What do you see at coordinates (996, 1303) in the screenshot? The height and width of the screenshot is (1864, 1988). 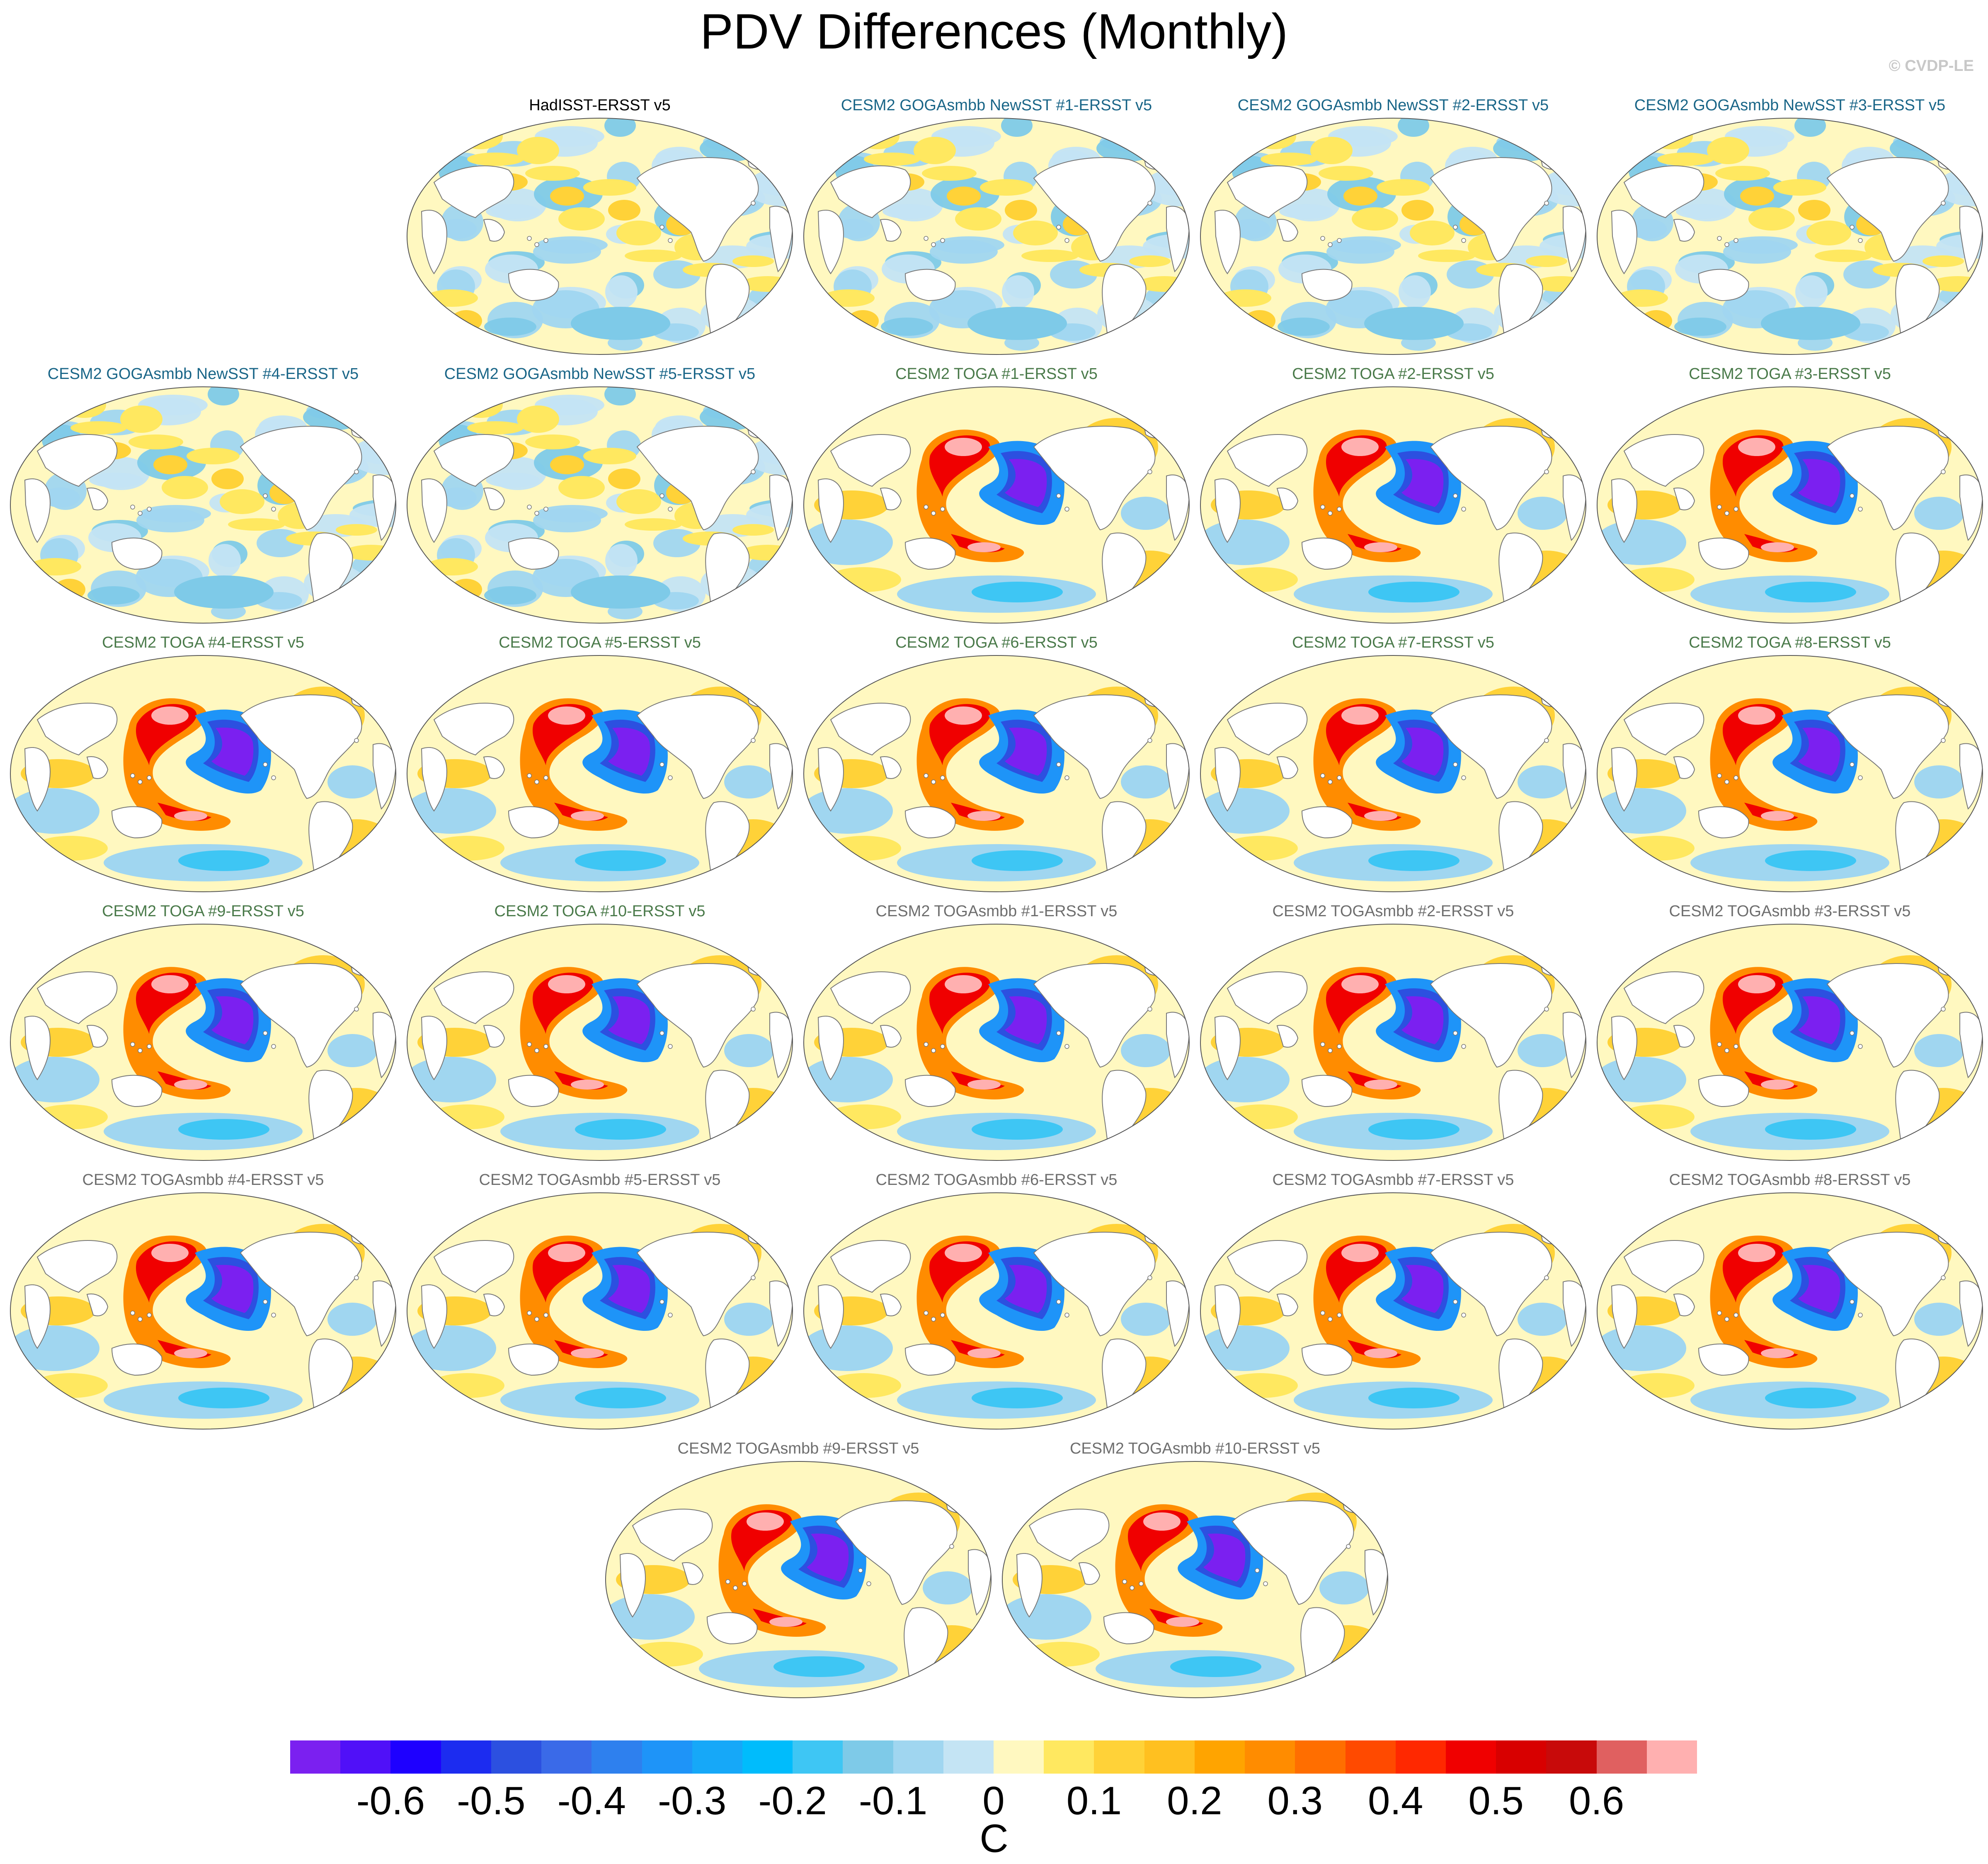 I see `map-panel: CESM2 TOGAsmbb #6-ERSST v5` at bounding box center [996, 1303].